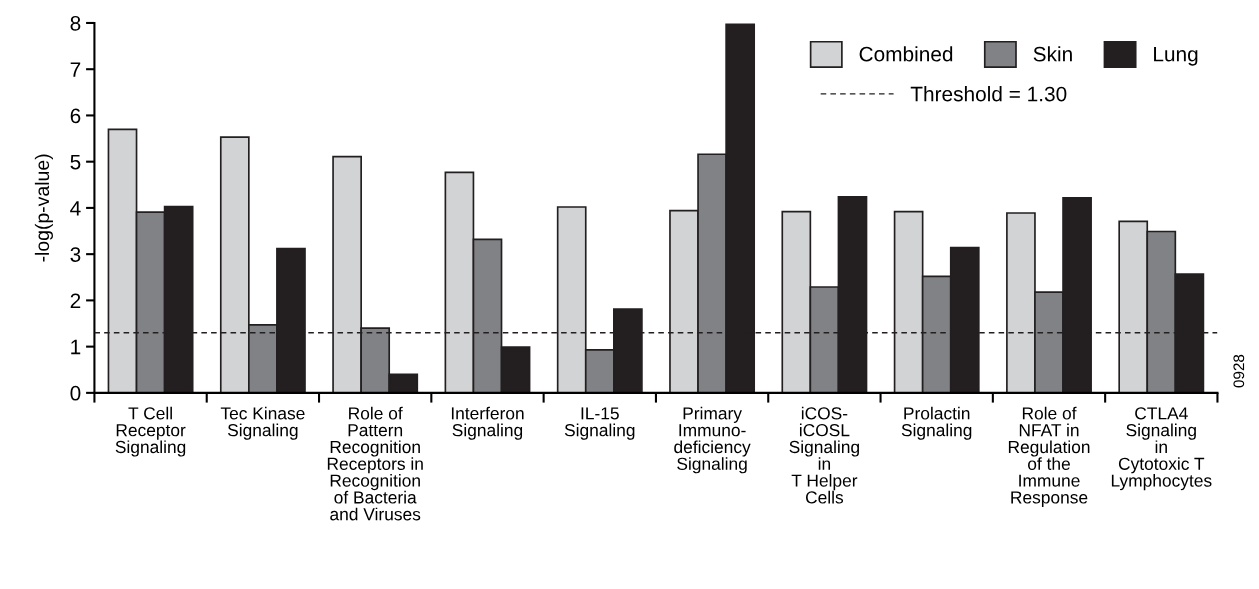 The width and height of the screenshot is (1259, 589). Describe the element at coordinates (75, 254) in the screenshot. I see `y-tick-label: 3` at that location.